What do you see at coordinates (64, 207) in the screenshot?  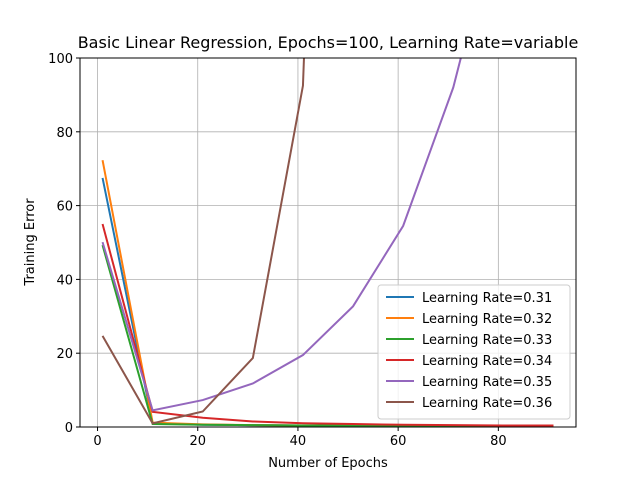 I see `y-tick-label: 60` at bounding box center [64, 207].